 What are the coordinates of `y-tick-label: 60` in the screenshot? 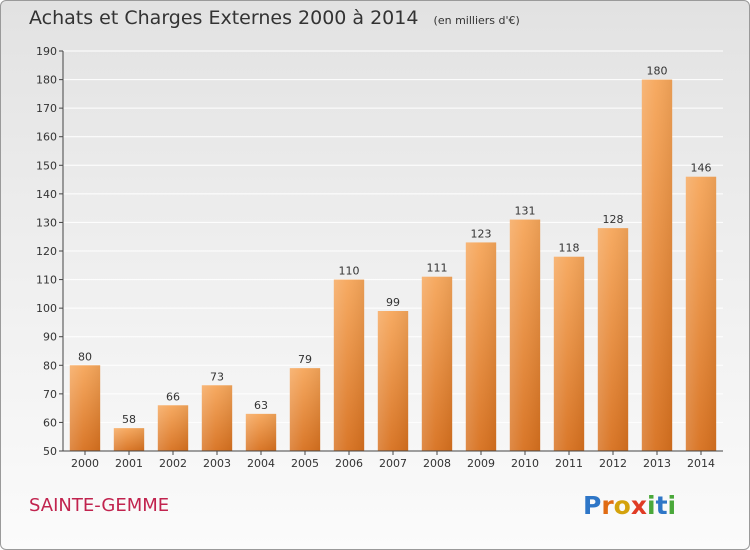 It's located at (50, 422).